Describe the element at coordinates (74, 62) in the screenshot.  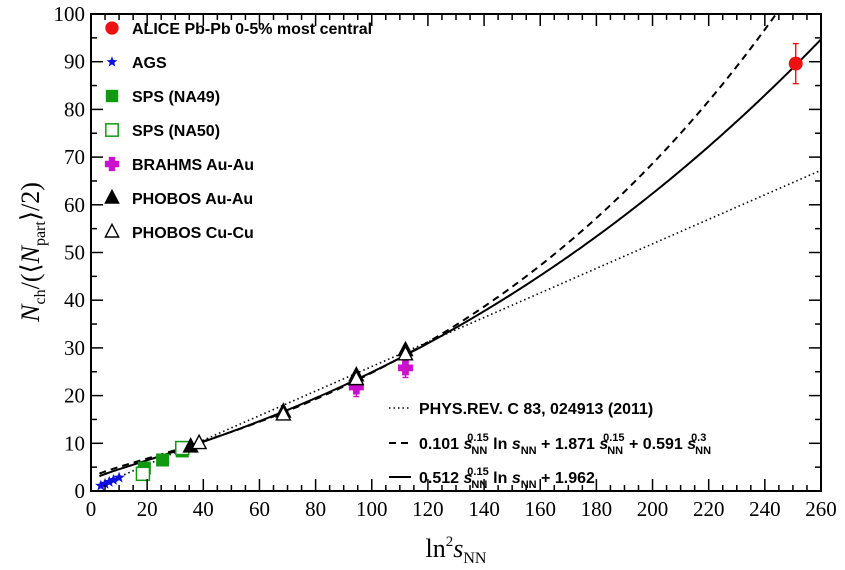
I see `y-tick-label: 90` at that location.